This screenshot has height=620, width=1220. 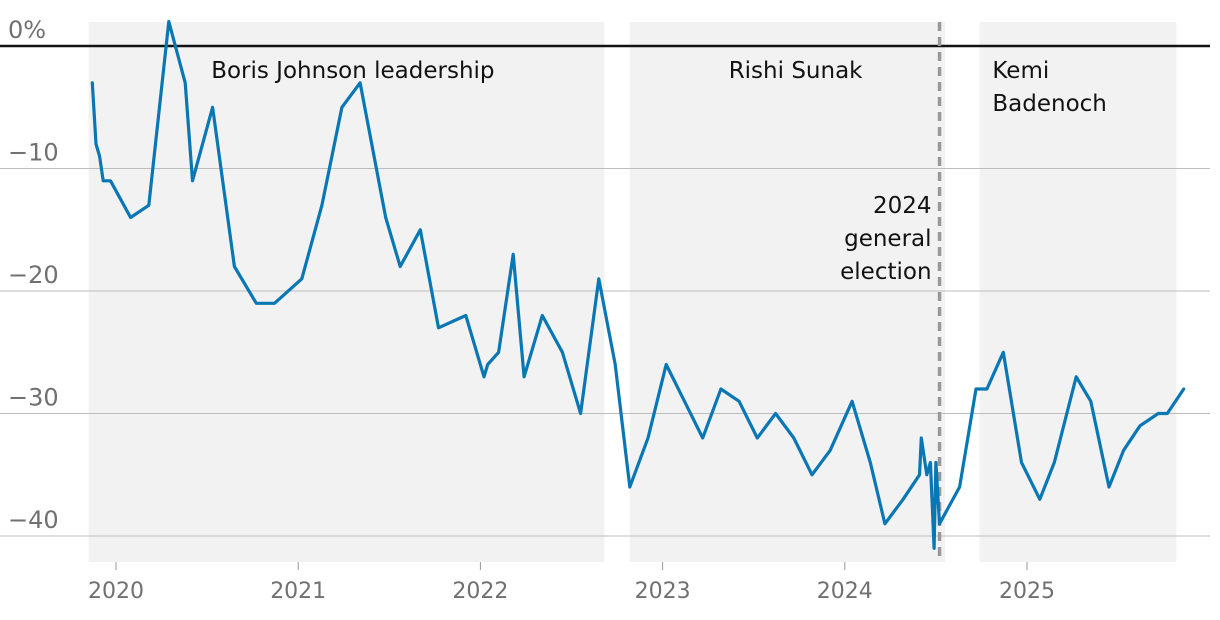 What do you see at coordinates (845, 591) in the screenshot?
I see `x-tick-label: 2024` at bounding box center [845, 591].